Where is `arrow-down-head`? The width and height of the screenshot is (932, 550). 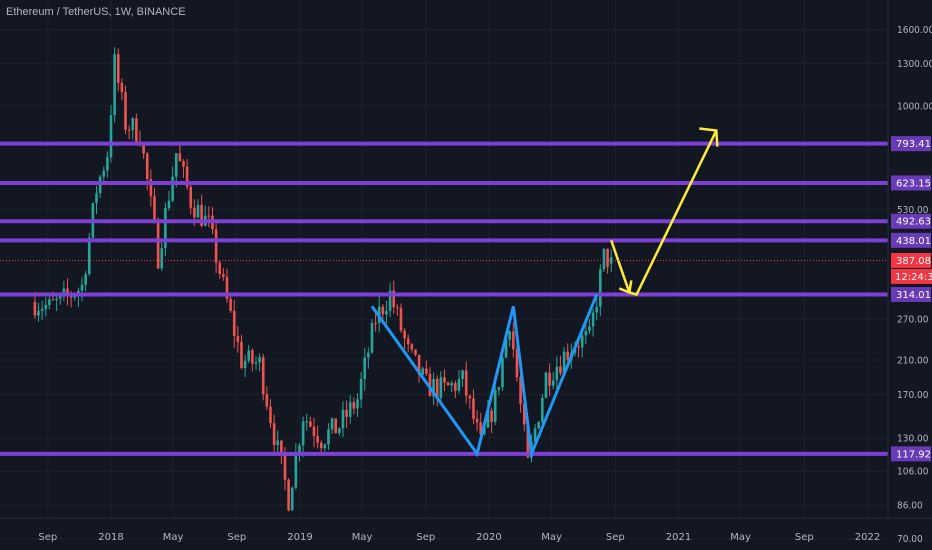
arrow-down-head is located at coordinates (625, 287).